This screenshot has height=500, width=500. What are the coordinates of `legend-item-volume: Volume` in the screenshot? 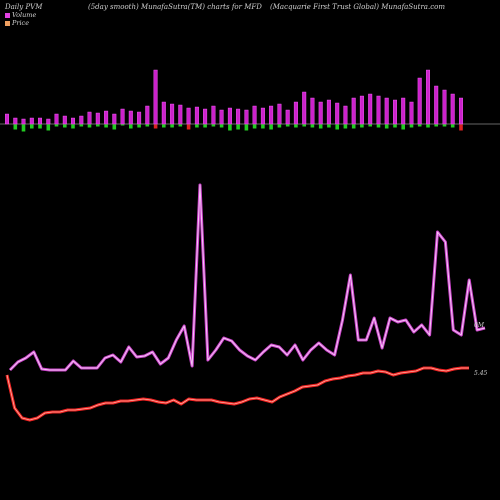 It's located at (20, 15).